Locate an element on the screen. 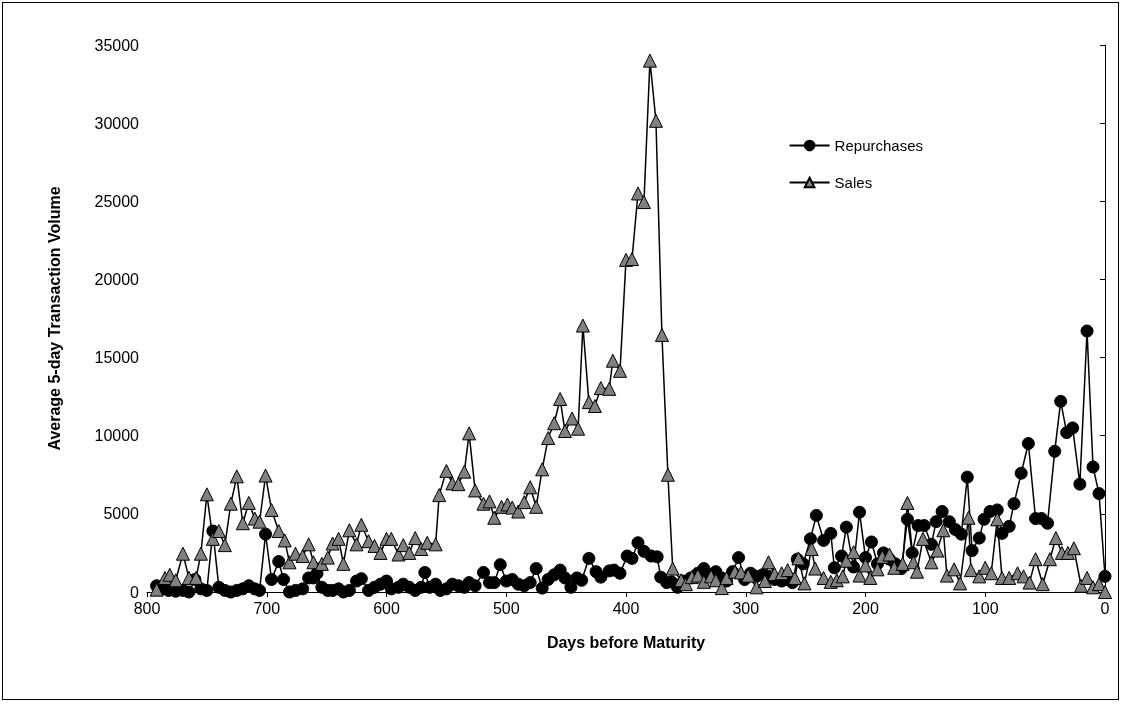 The width and height of the screenshot is (1123, 704). x-tick-label: 100 is located at coordinates (985, 608).